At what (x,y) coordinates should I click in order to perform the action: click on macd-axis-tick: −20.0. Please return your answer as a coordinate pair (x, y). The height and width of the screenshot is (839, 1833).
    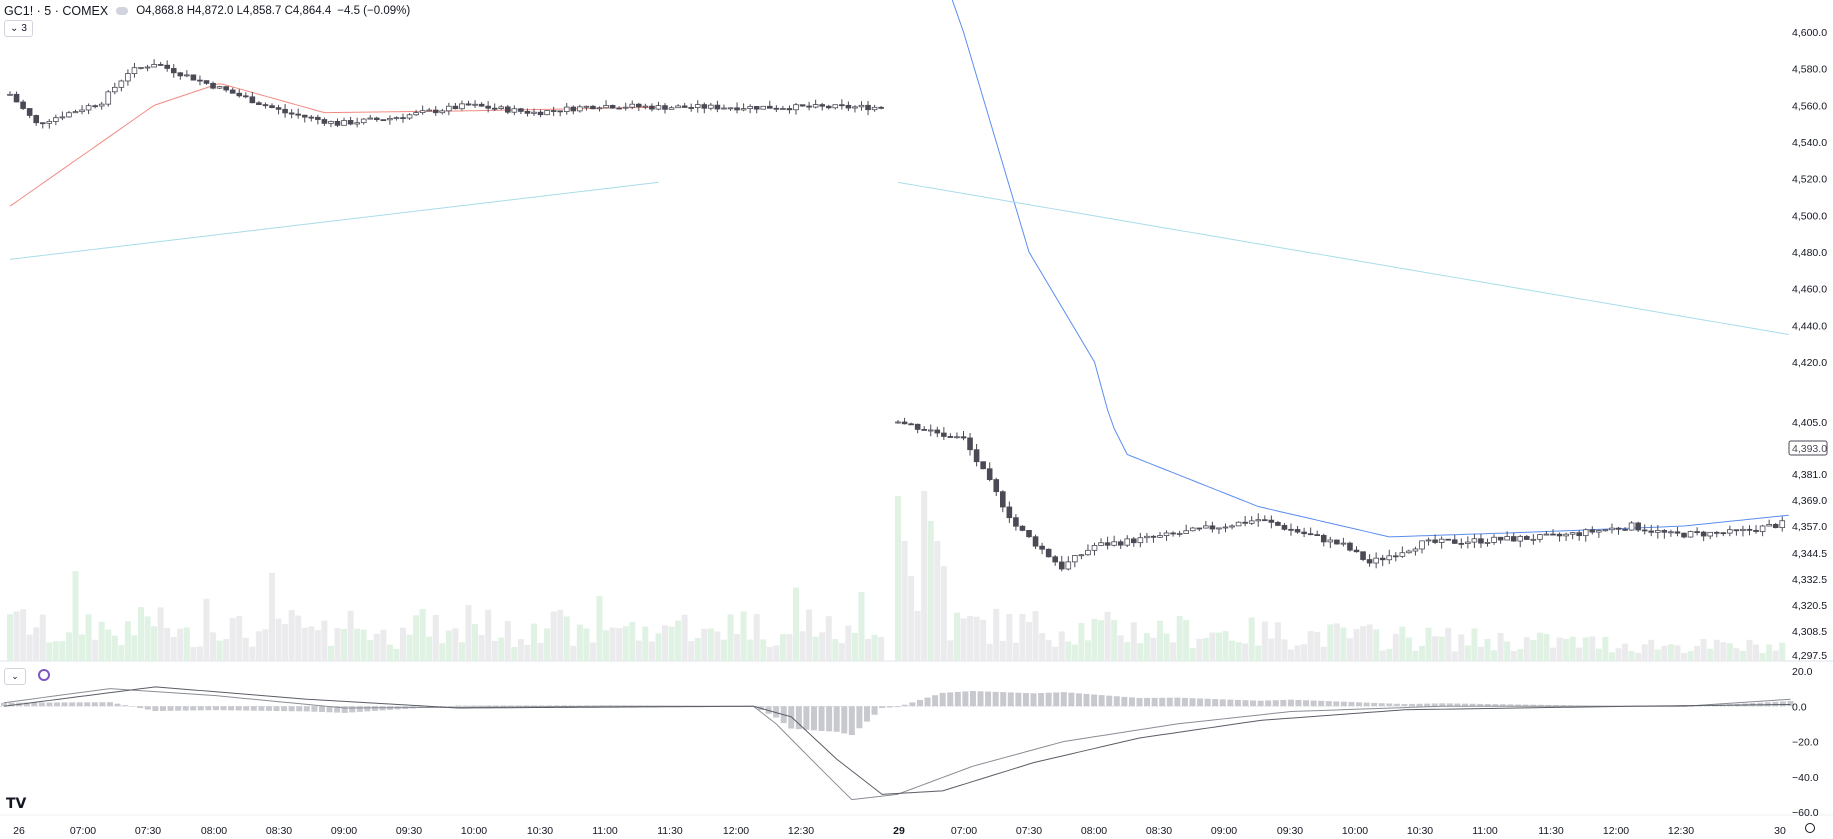
    Looking at the image, I should click on (1805, 743).